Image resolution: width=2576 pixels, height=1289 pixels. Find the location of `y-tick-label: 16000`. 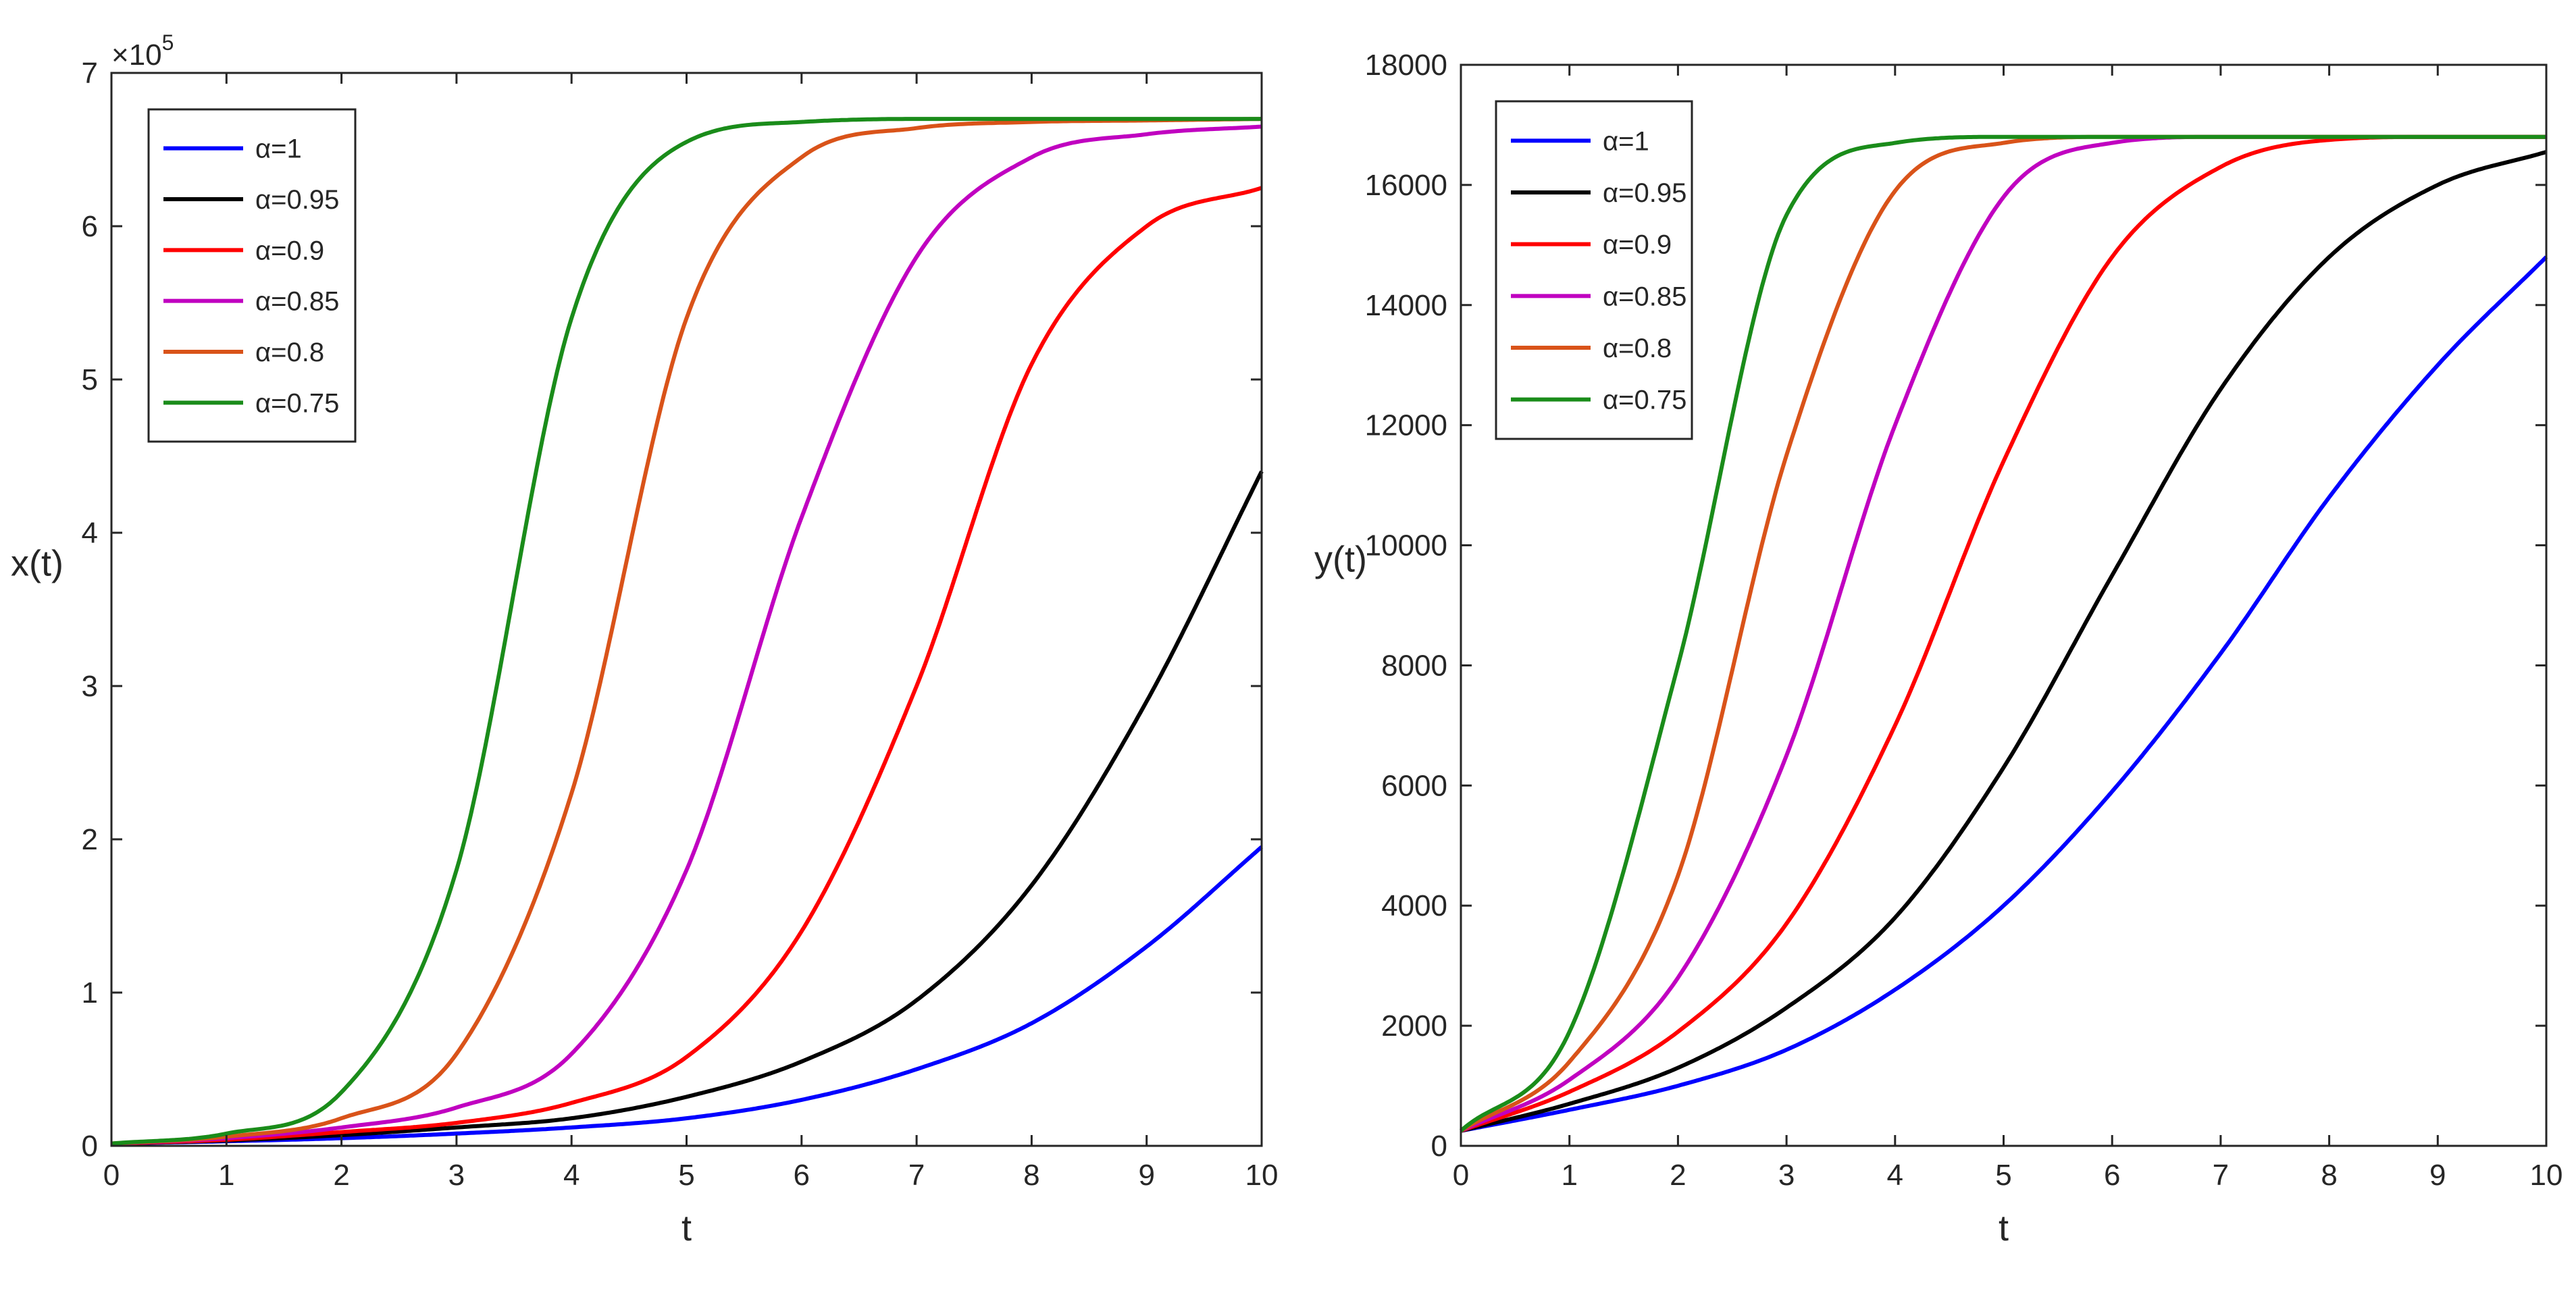

y-tick-label: 16000 is located at coordinates (1406, 185).